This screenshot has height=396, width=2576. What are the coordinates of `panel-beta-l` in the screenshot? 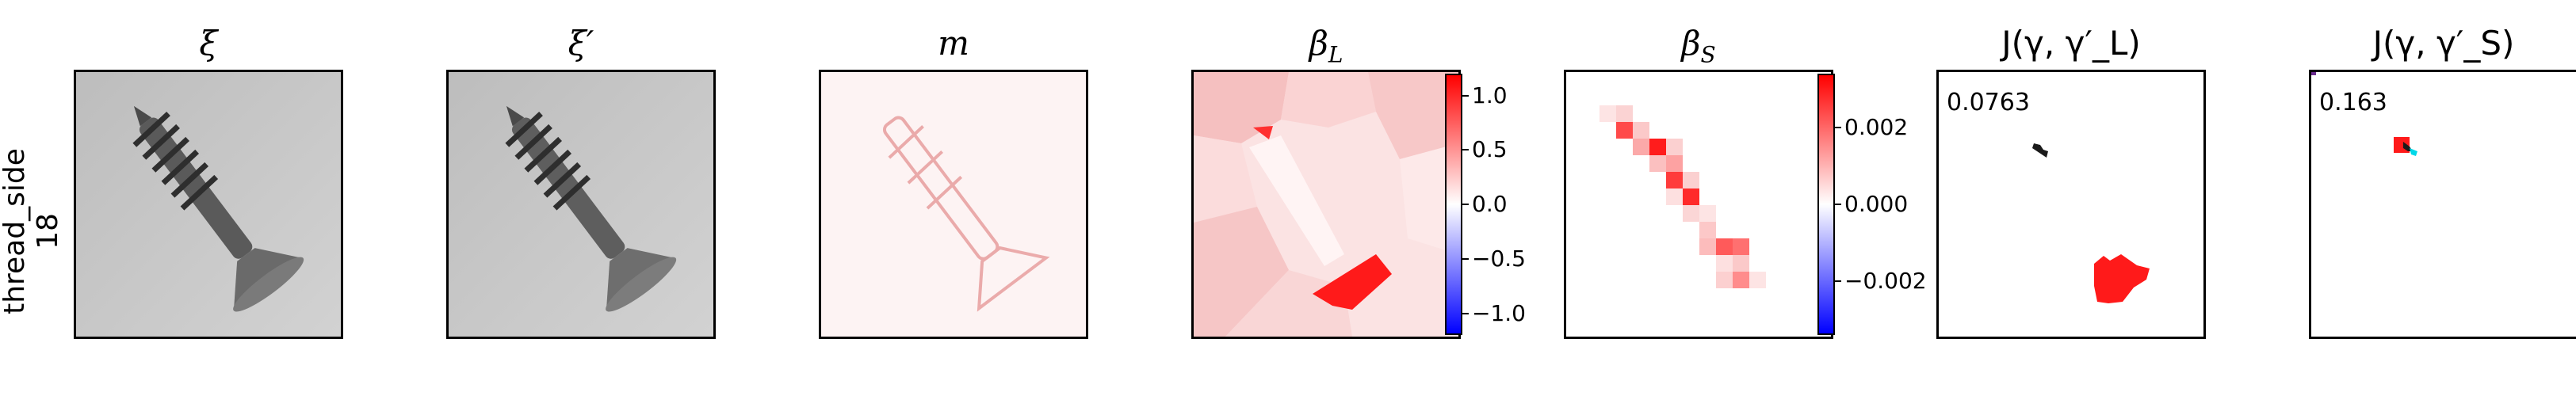 It's located at (1326, 204).